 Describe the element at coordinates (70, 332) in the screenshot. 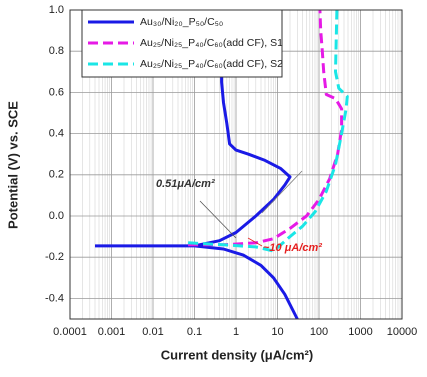

I see `x-tick-label: 0.0001` at that location.